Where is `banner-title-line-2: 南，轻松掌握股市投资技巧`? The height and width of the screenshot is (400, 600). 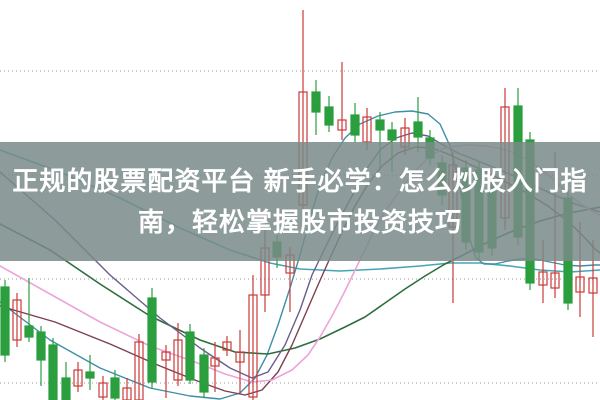
banner-title-line-2: 南，轻松掌握股市投资技巧 is located at coordinates (299, 221).